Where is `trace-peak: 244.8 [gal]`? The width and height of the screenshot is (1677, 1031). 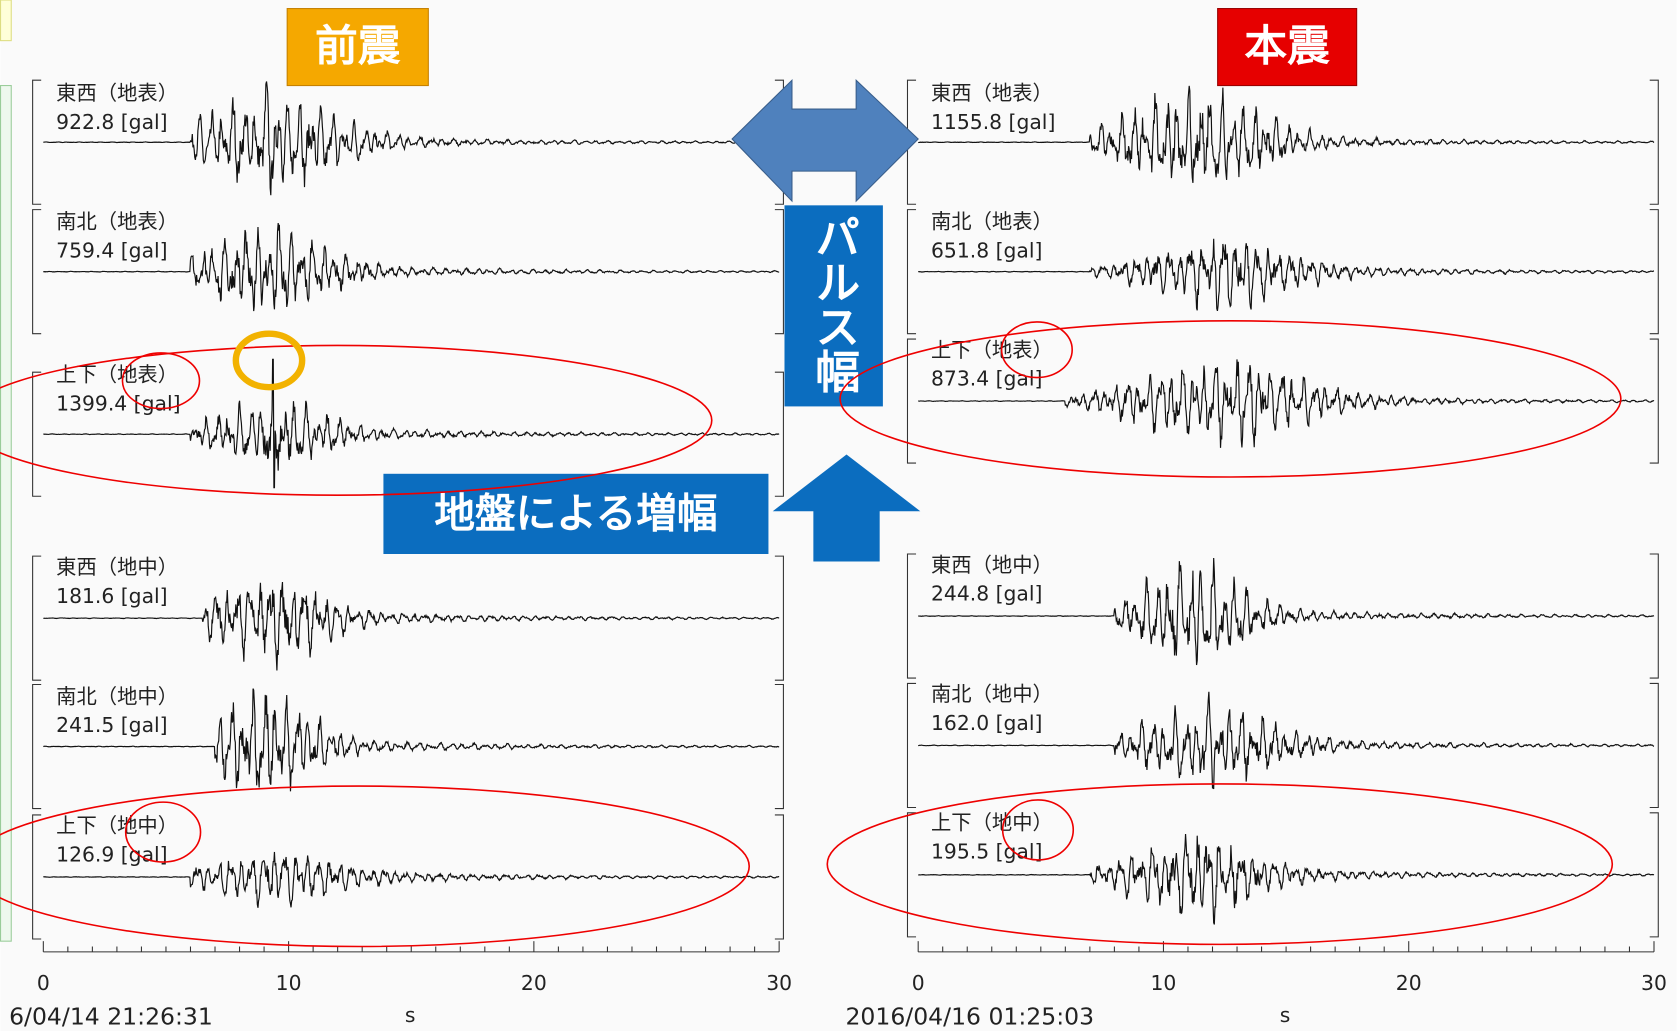
trace-peak: 244.8 [gal] is located at coordinates (986, 594).